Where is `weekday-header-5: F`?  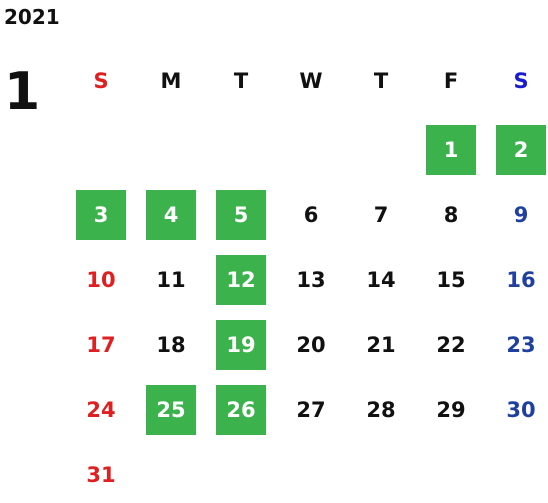 weekday-header-5: F is located at coordinates (451, 80).